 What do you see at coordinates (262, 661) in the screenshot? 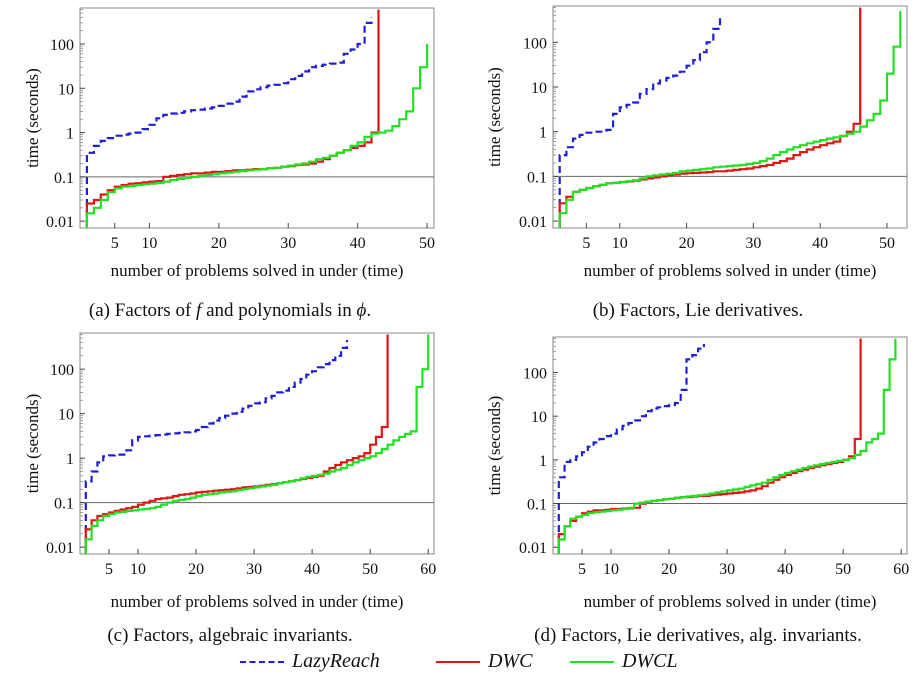
I see `legend-swatch-lazyreach` at bounding box center [262, 661].